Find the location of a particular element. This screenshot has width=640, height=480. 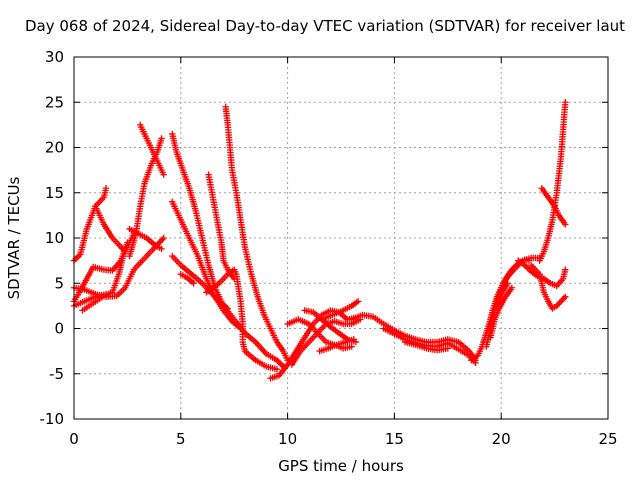

series-track-ag is located at coordinates (90, 300).